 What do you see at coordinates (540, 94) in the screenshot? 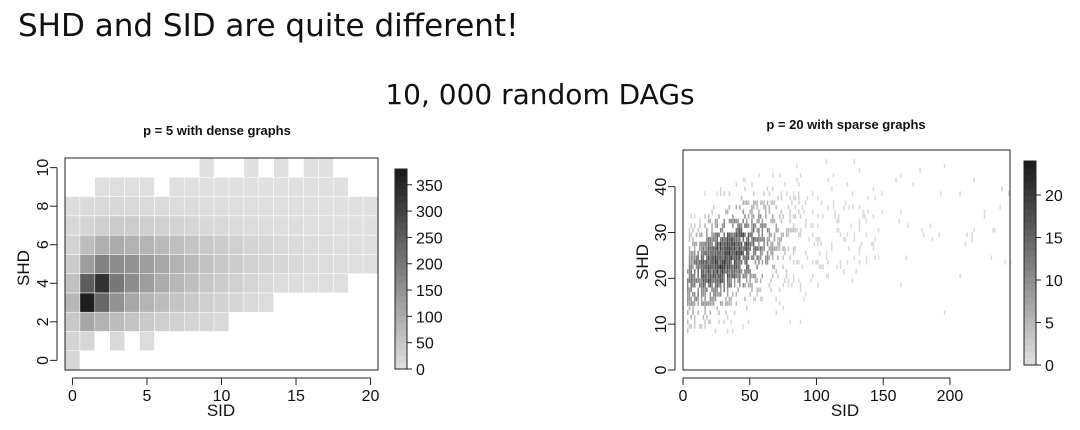
I see `chart-subtitle: 10, 000 random DAGs` at bounding box center [540, 94].